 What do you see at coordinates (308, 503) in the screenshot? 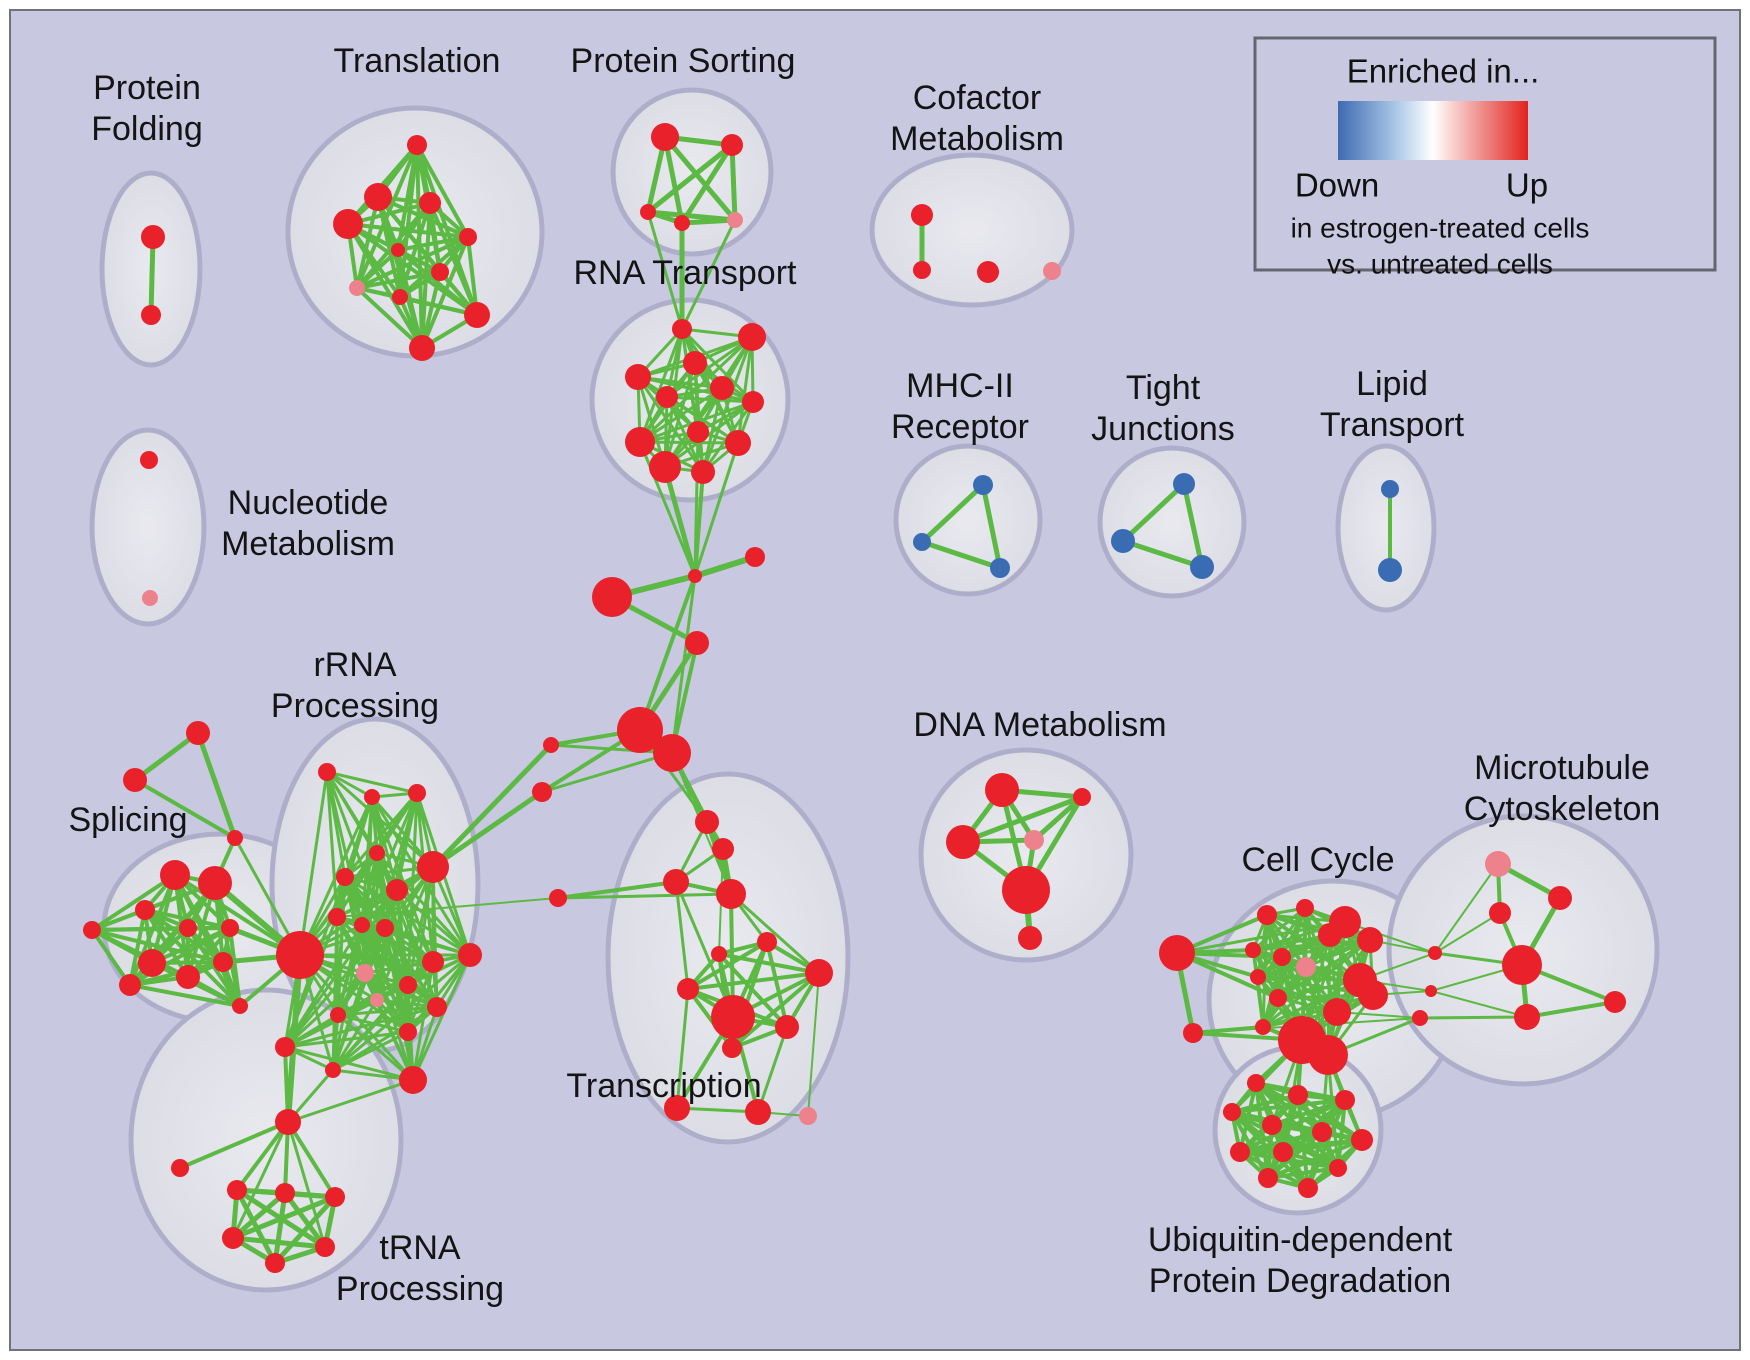
I see `cluster-label-nucleotide-metabolism: Nucleotide` at bounding box center [308, 503].